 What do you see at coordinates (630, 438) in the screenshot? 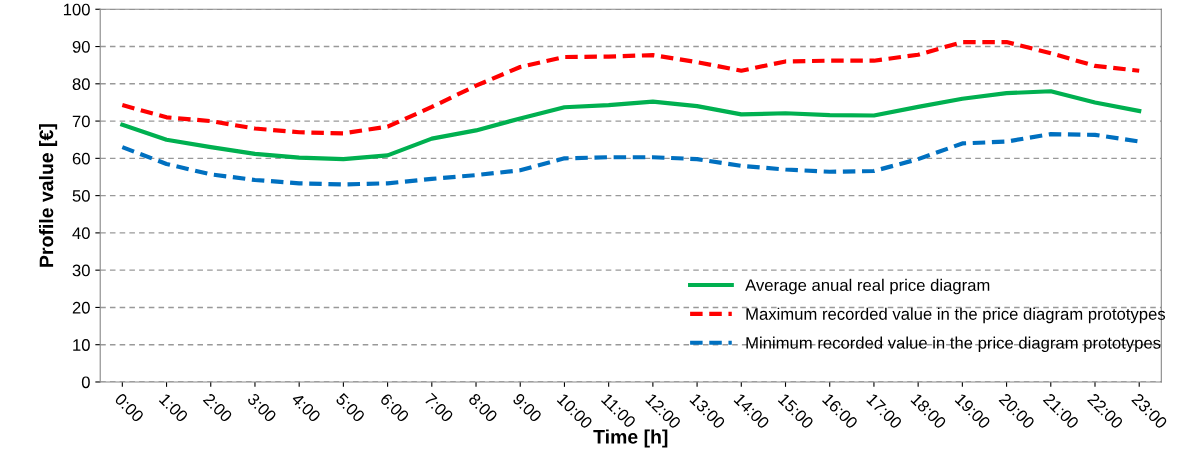
I see `x-axis-title: Time [h]` at bounding box center [630, 438].